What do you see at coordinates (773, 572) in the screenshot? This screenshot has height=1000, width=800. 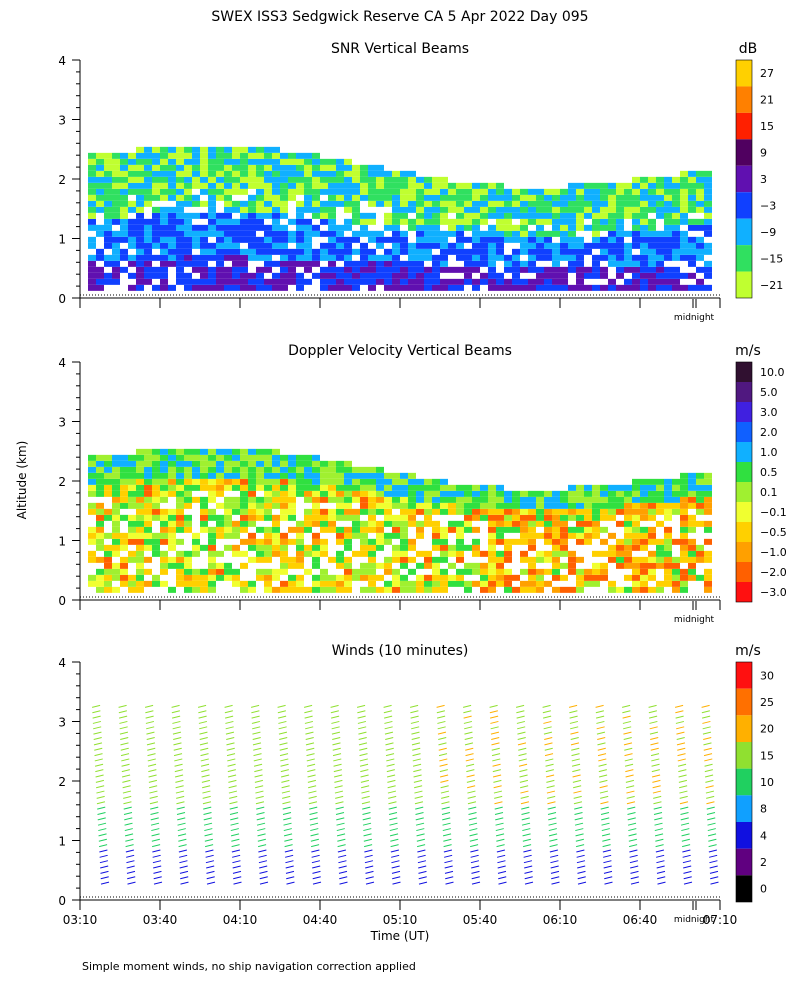 I see `colorbar-label: −2.0` at bounding box center [773, 572].